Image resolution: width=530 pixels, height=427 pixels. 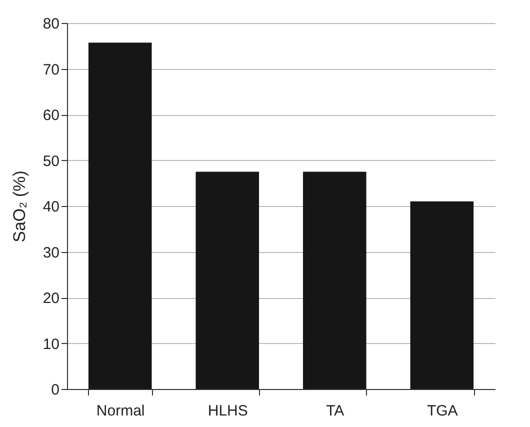 I want to click on y-tick-label: 40, so click(x=51, y=207).